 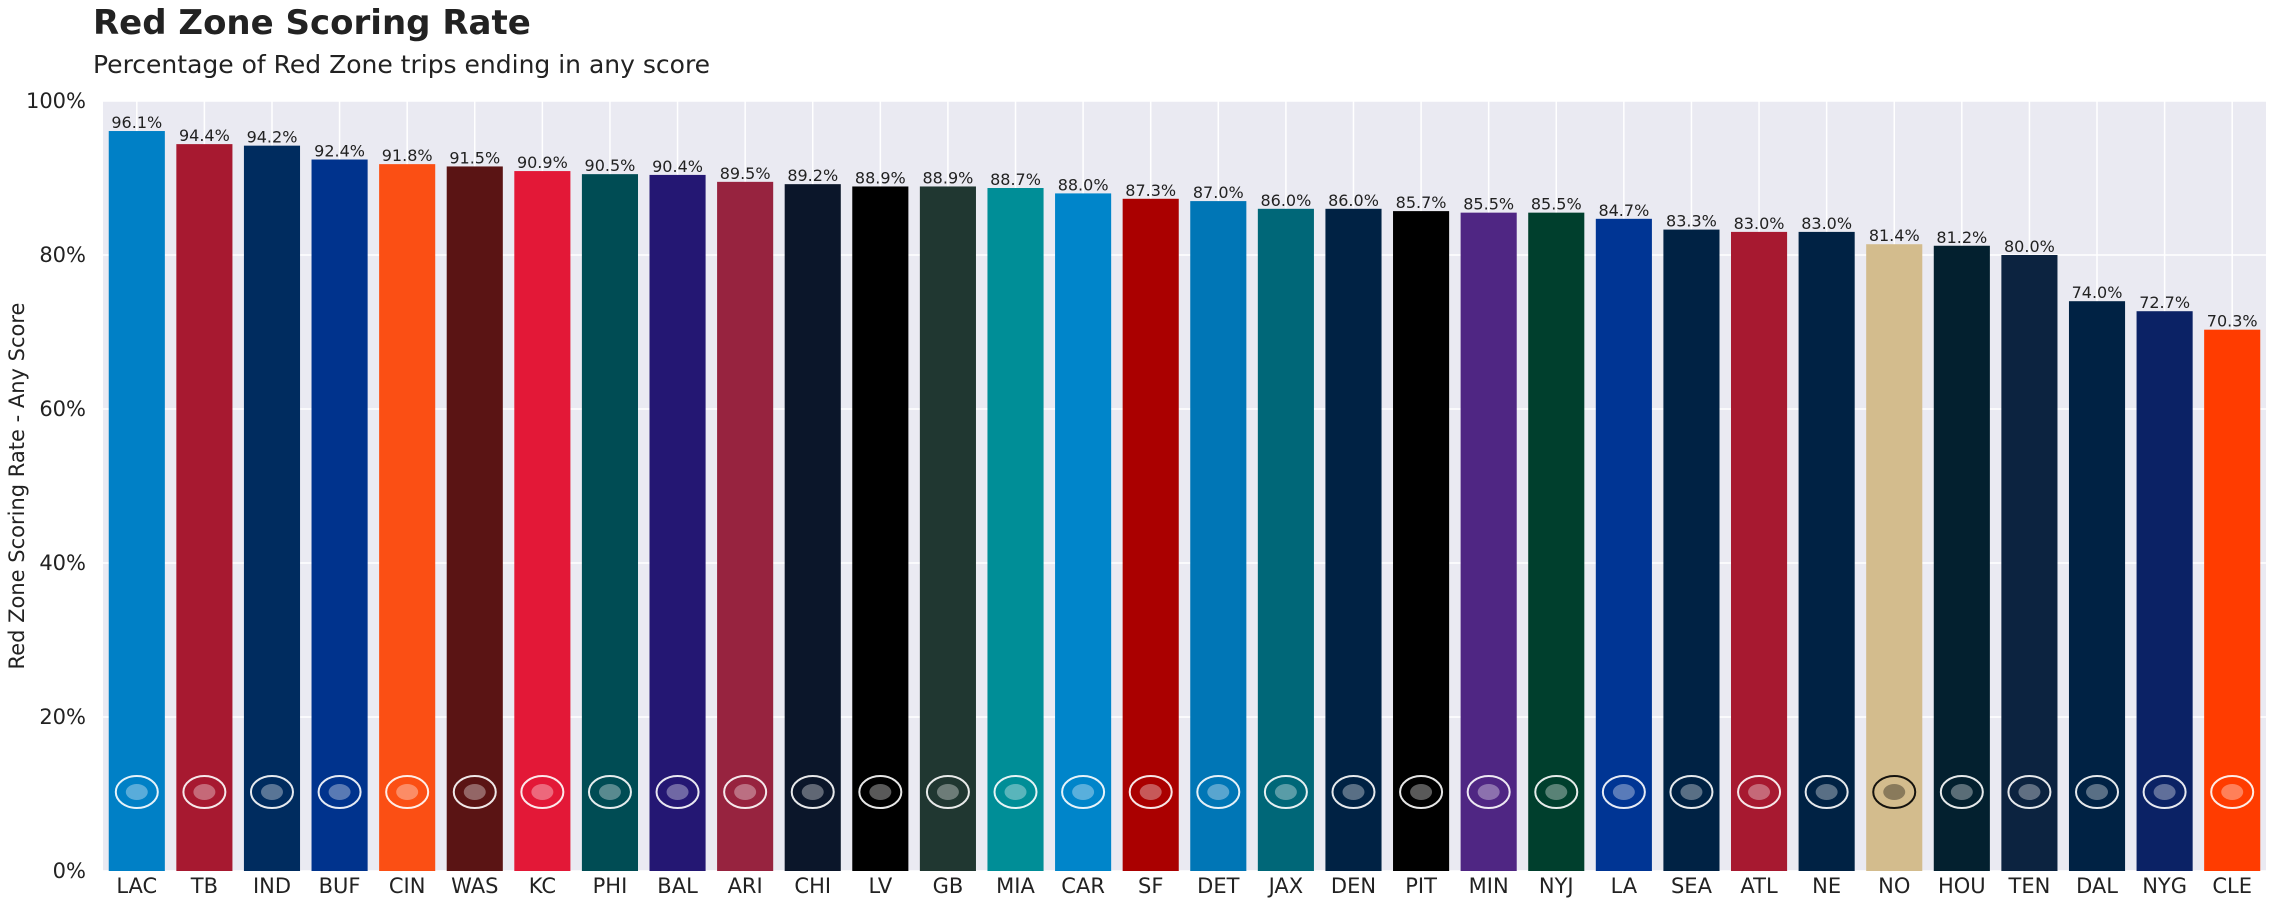 I want to click on steelers-circle-icon, so click(x=1421, y=792).